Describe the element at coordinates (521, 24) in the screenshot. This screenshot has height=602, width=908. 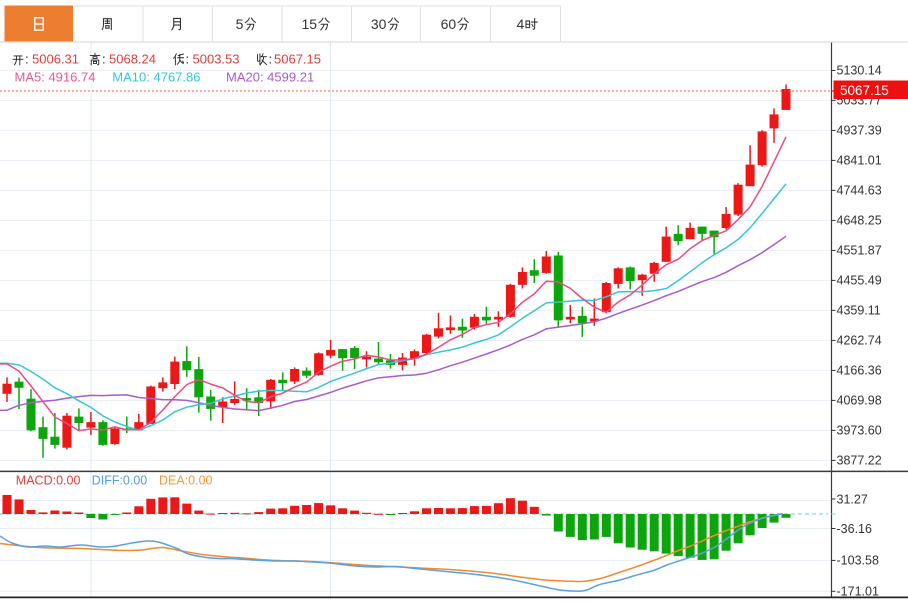
I see `svg-text: 4` at that location.